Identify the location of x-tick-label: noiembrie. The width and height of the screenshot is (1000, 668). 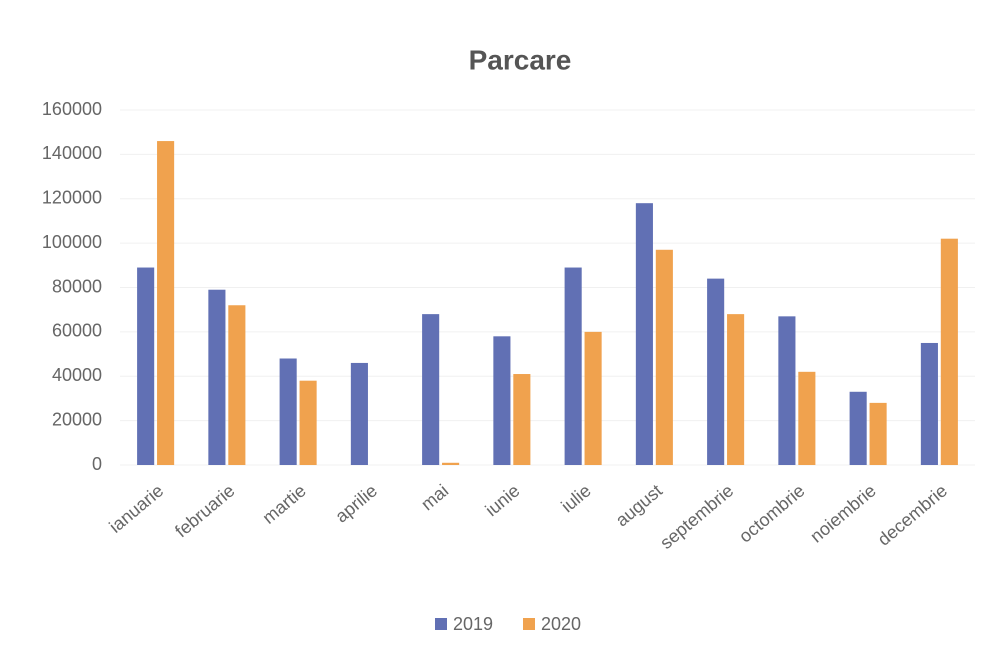
(842, 513).